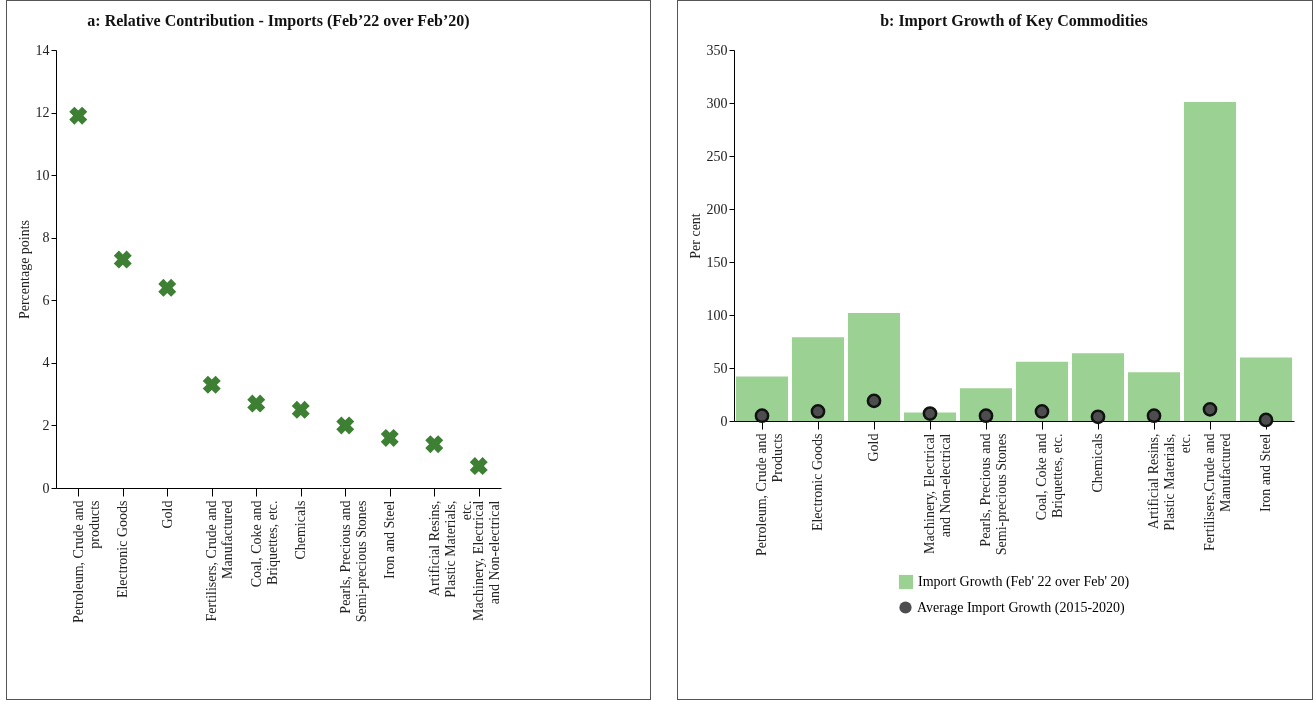  I want to click on y-tick-label: 50, so click(720, 368).